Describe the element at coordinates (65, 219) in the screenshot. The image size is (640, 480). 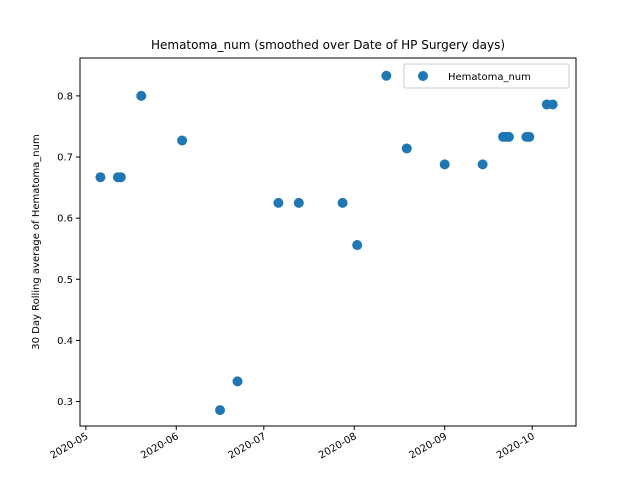
I see `y-tick-label: 0.6` at that location.